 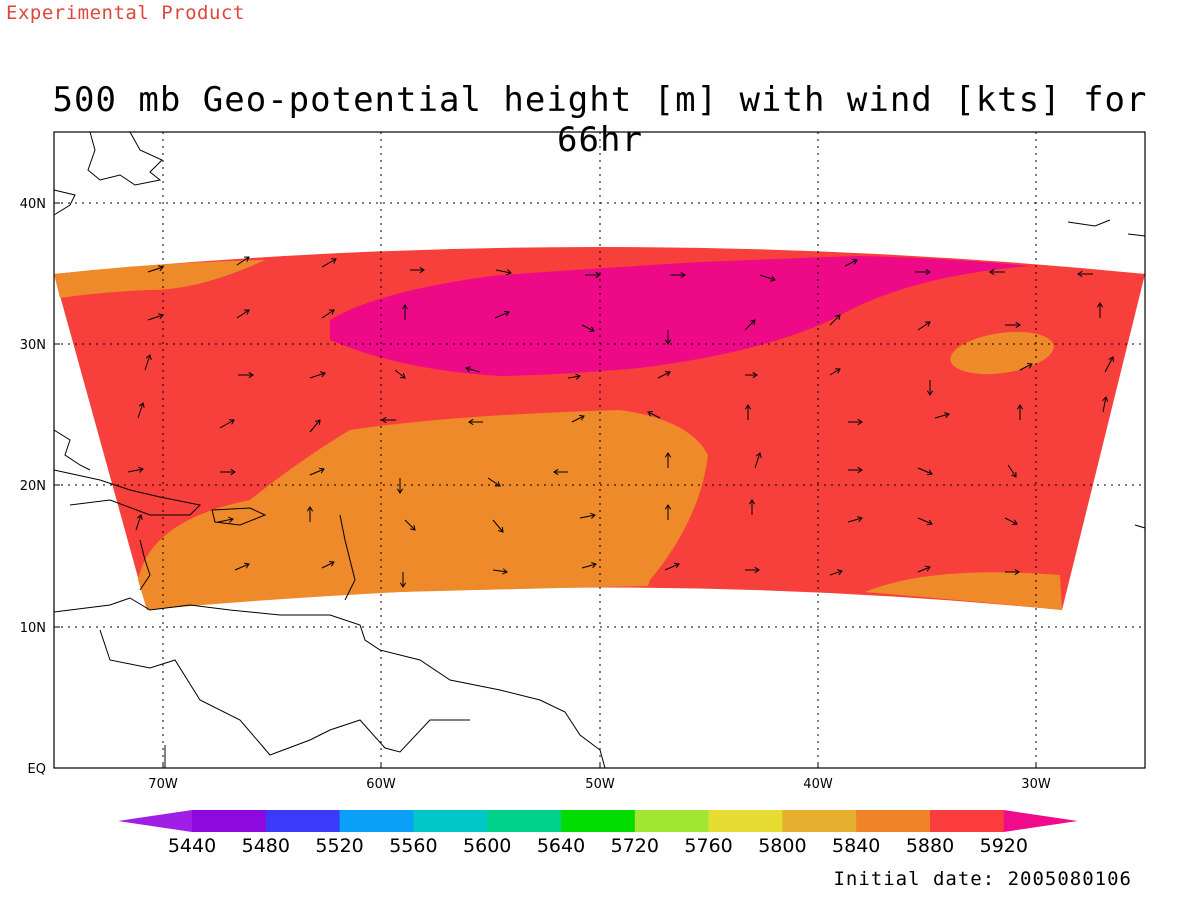 I want to click on colorbar-label: 5720, so click(x=635, y=846).